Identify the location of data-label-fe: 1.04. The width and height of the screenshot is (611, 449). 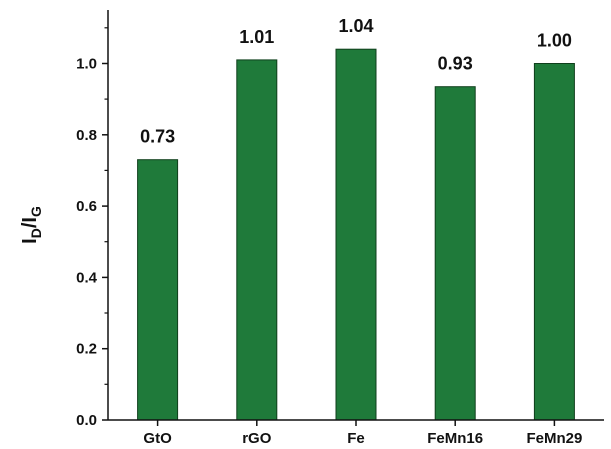
(355, 26).